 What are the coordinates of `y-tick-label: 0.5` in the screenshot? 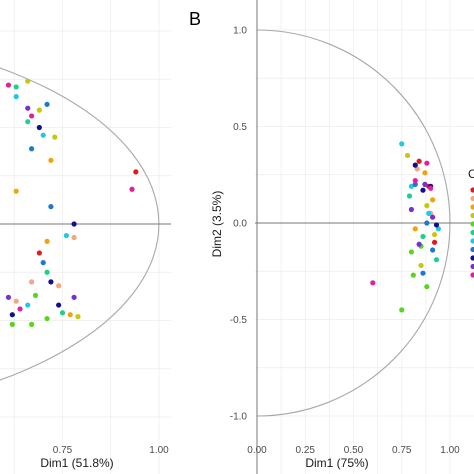 It's located at (240, 127).